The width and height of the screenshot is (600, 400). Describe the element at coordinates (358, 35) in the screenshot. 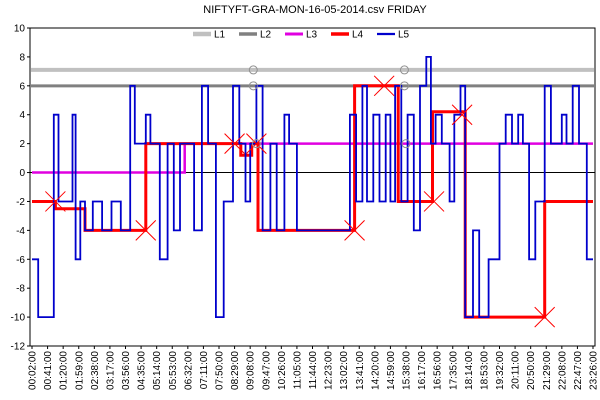

I see `legend-label-l4: L4` at that location.